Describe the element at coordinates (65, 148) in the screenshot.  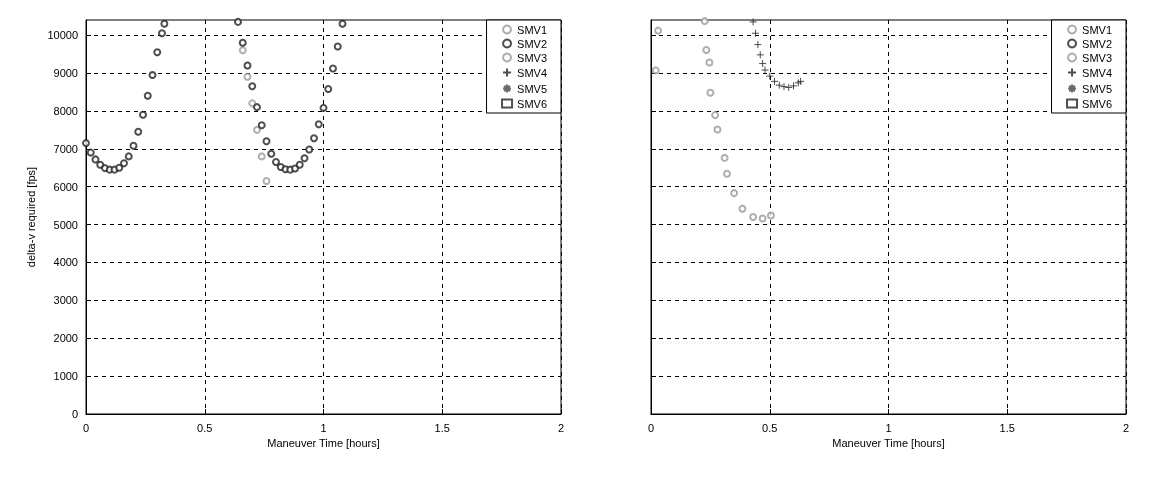
I see `y-tick-label: 7000` at that location.